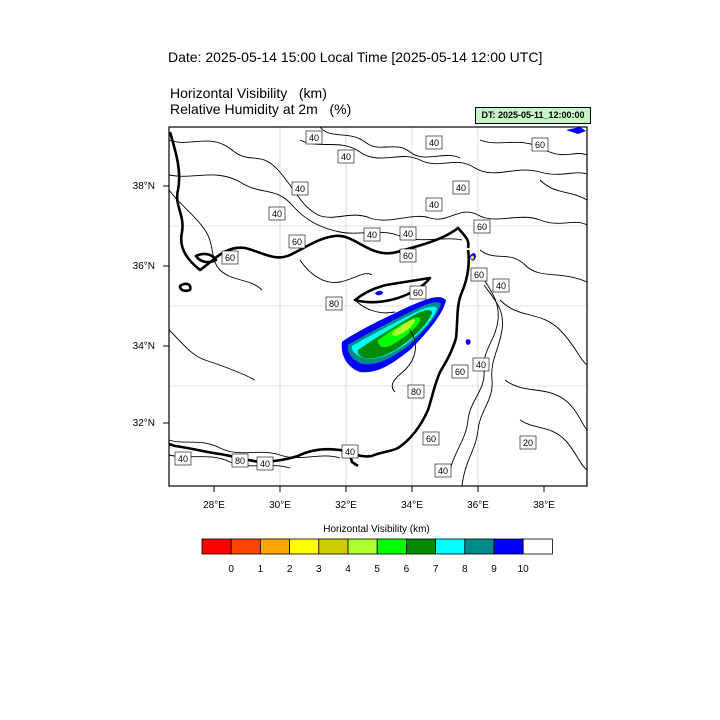 The width and height of the screenshot is (720, 720). Describe the element at coordinates (346, 505) in the screenshot. I see `lon-tick-label: 32°E` at that location.